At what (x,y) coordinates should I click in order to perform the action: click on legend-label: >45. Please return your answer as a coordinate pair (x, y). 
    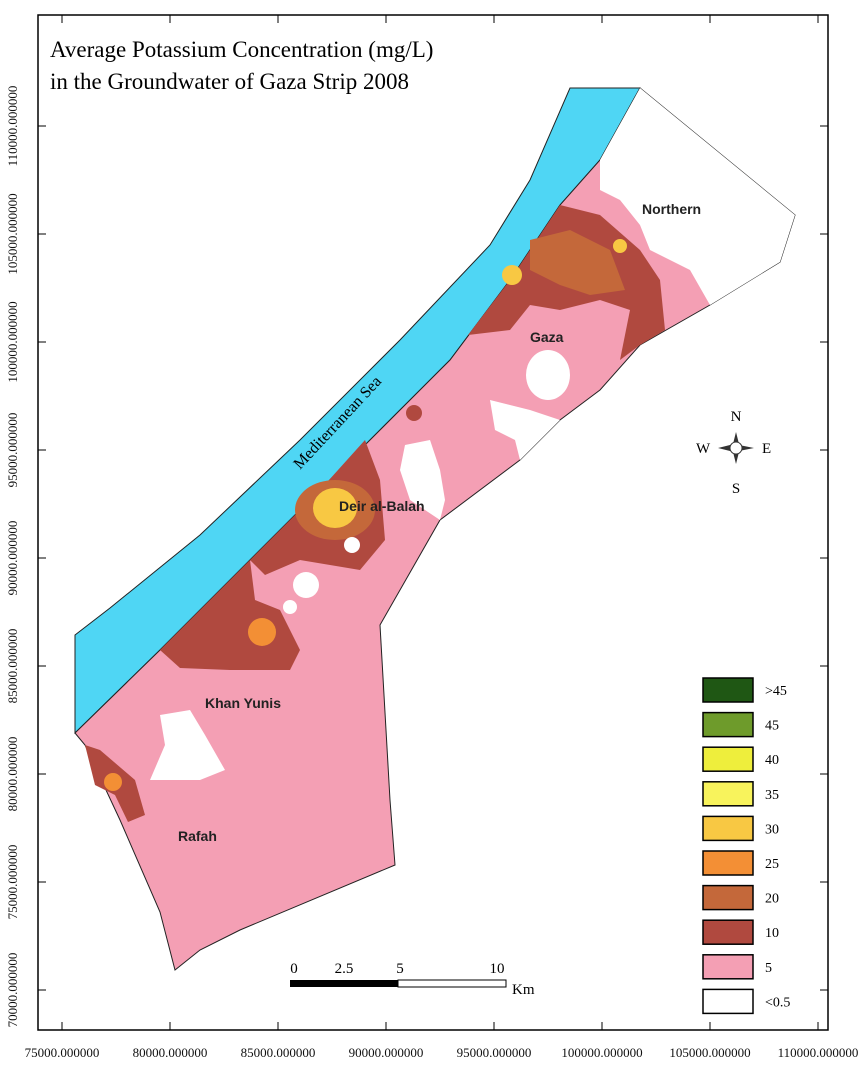
    Looking at the image, I should click on (776, 691).